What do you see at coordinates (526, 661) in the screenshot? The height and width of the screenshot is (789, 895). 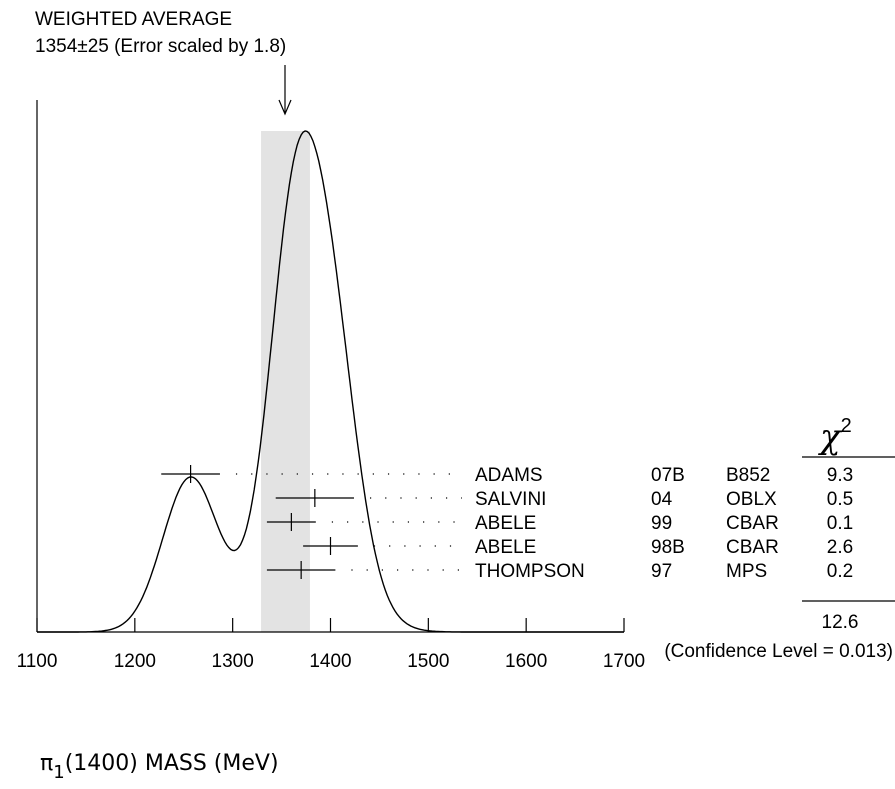 I see `x-tick-label: 1600` at bounding box center [526, 661].